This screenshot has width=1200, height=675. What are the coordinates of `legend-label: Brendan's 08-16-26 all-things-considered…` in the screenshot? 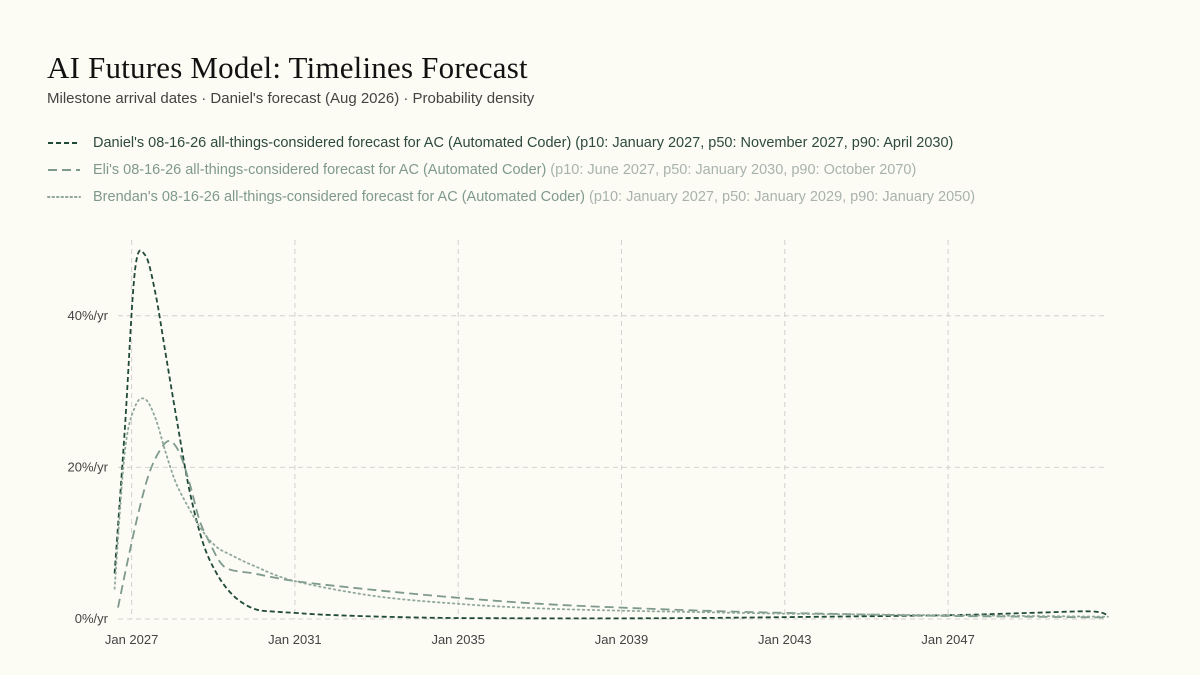 It's located at (339, 196).